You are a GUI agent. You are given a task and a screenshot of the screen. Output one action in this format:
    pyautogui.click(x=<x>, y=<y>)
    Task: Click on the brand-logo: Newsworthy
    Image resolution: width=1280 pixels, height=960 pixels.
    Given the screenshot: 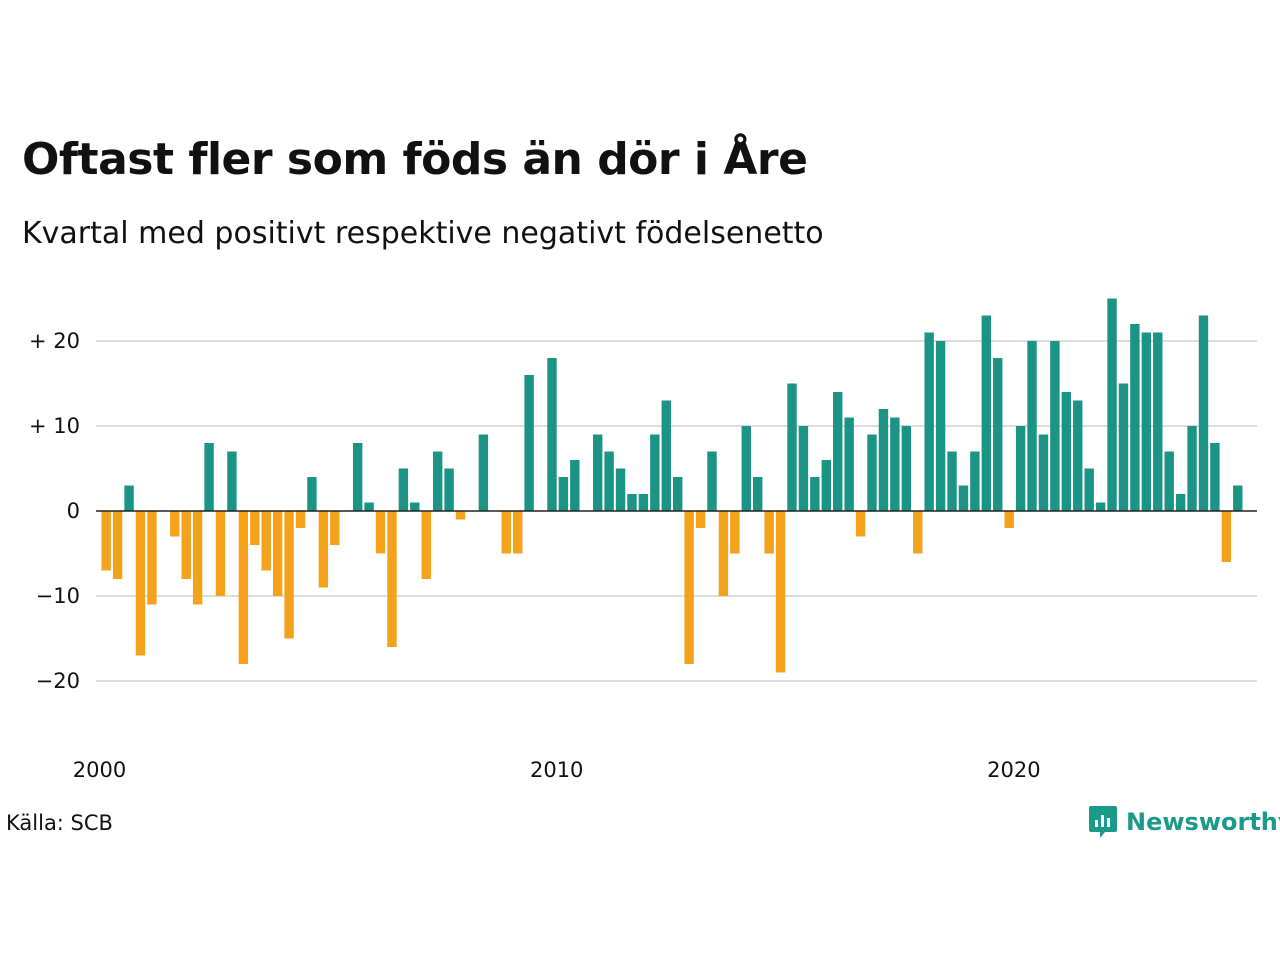 What is the action you would take?
    pyautogui.click(x=1184, y=822)
    